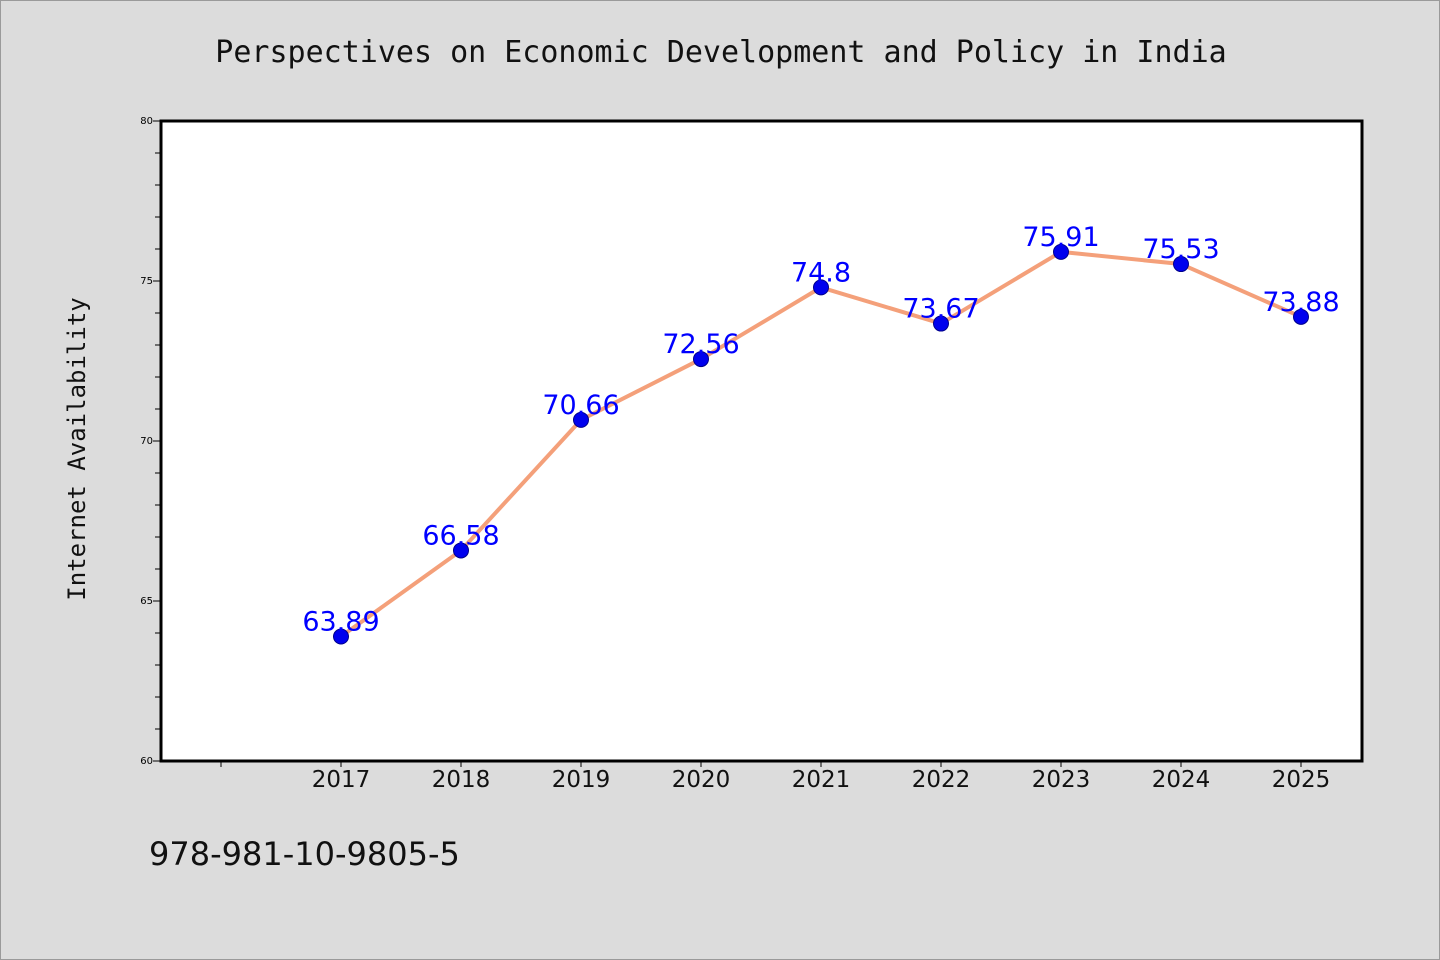 The height and width of the screenshot is (960, 1440). What do you see at coordinates (1060, 237) in the screenshot?
I see `data-label: 75.91` at bounding box center [1060, 237].